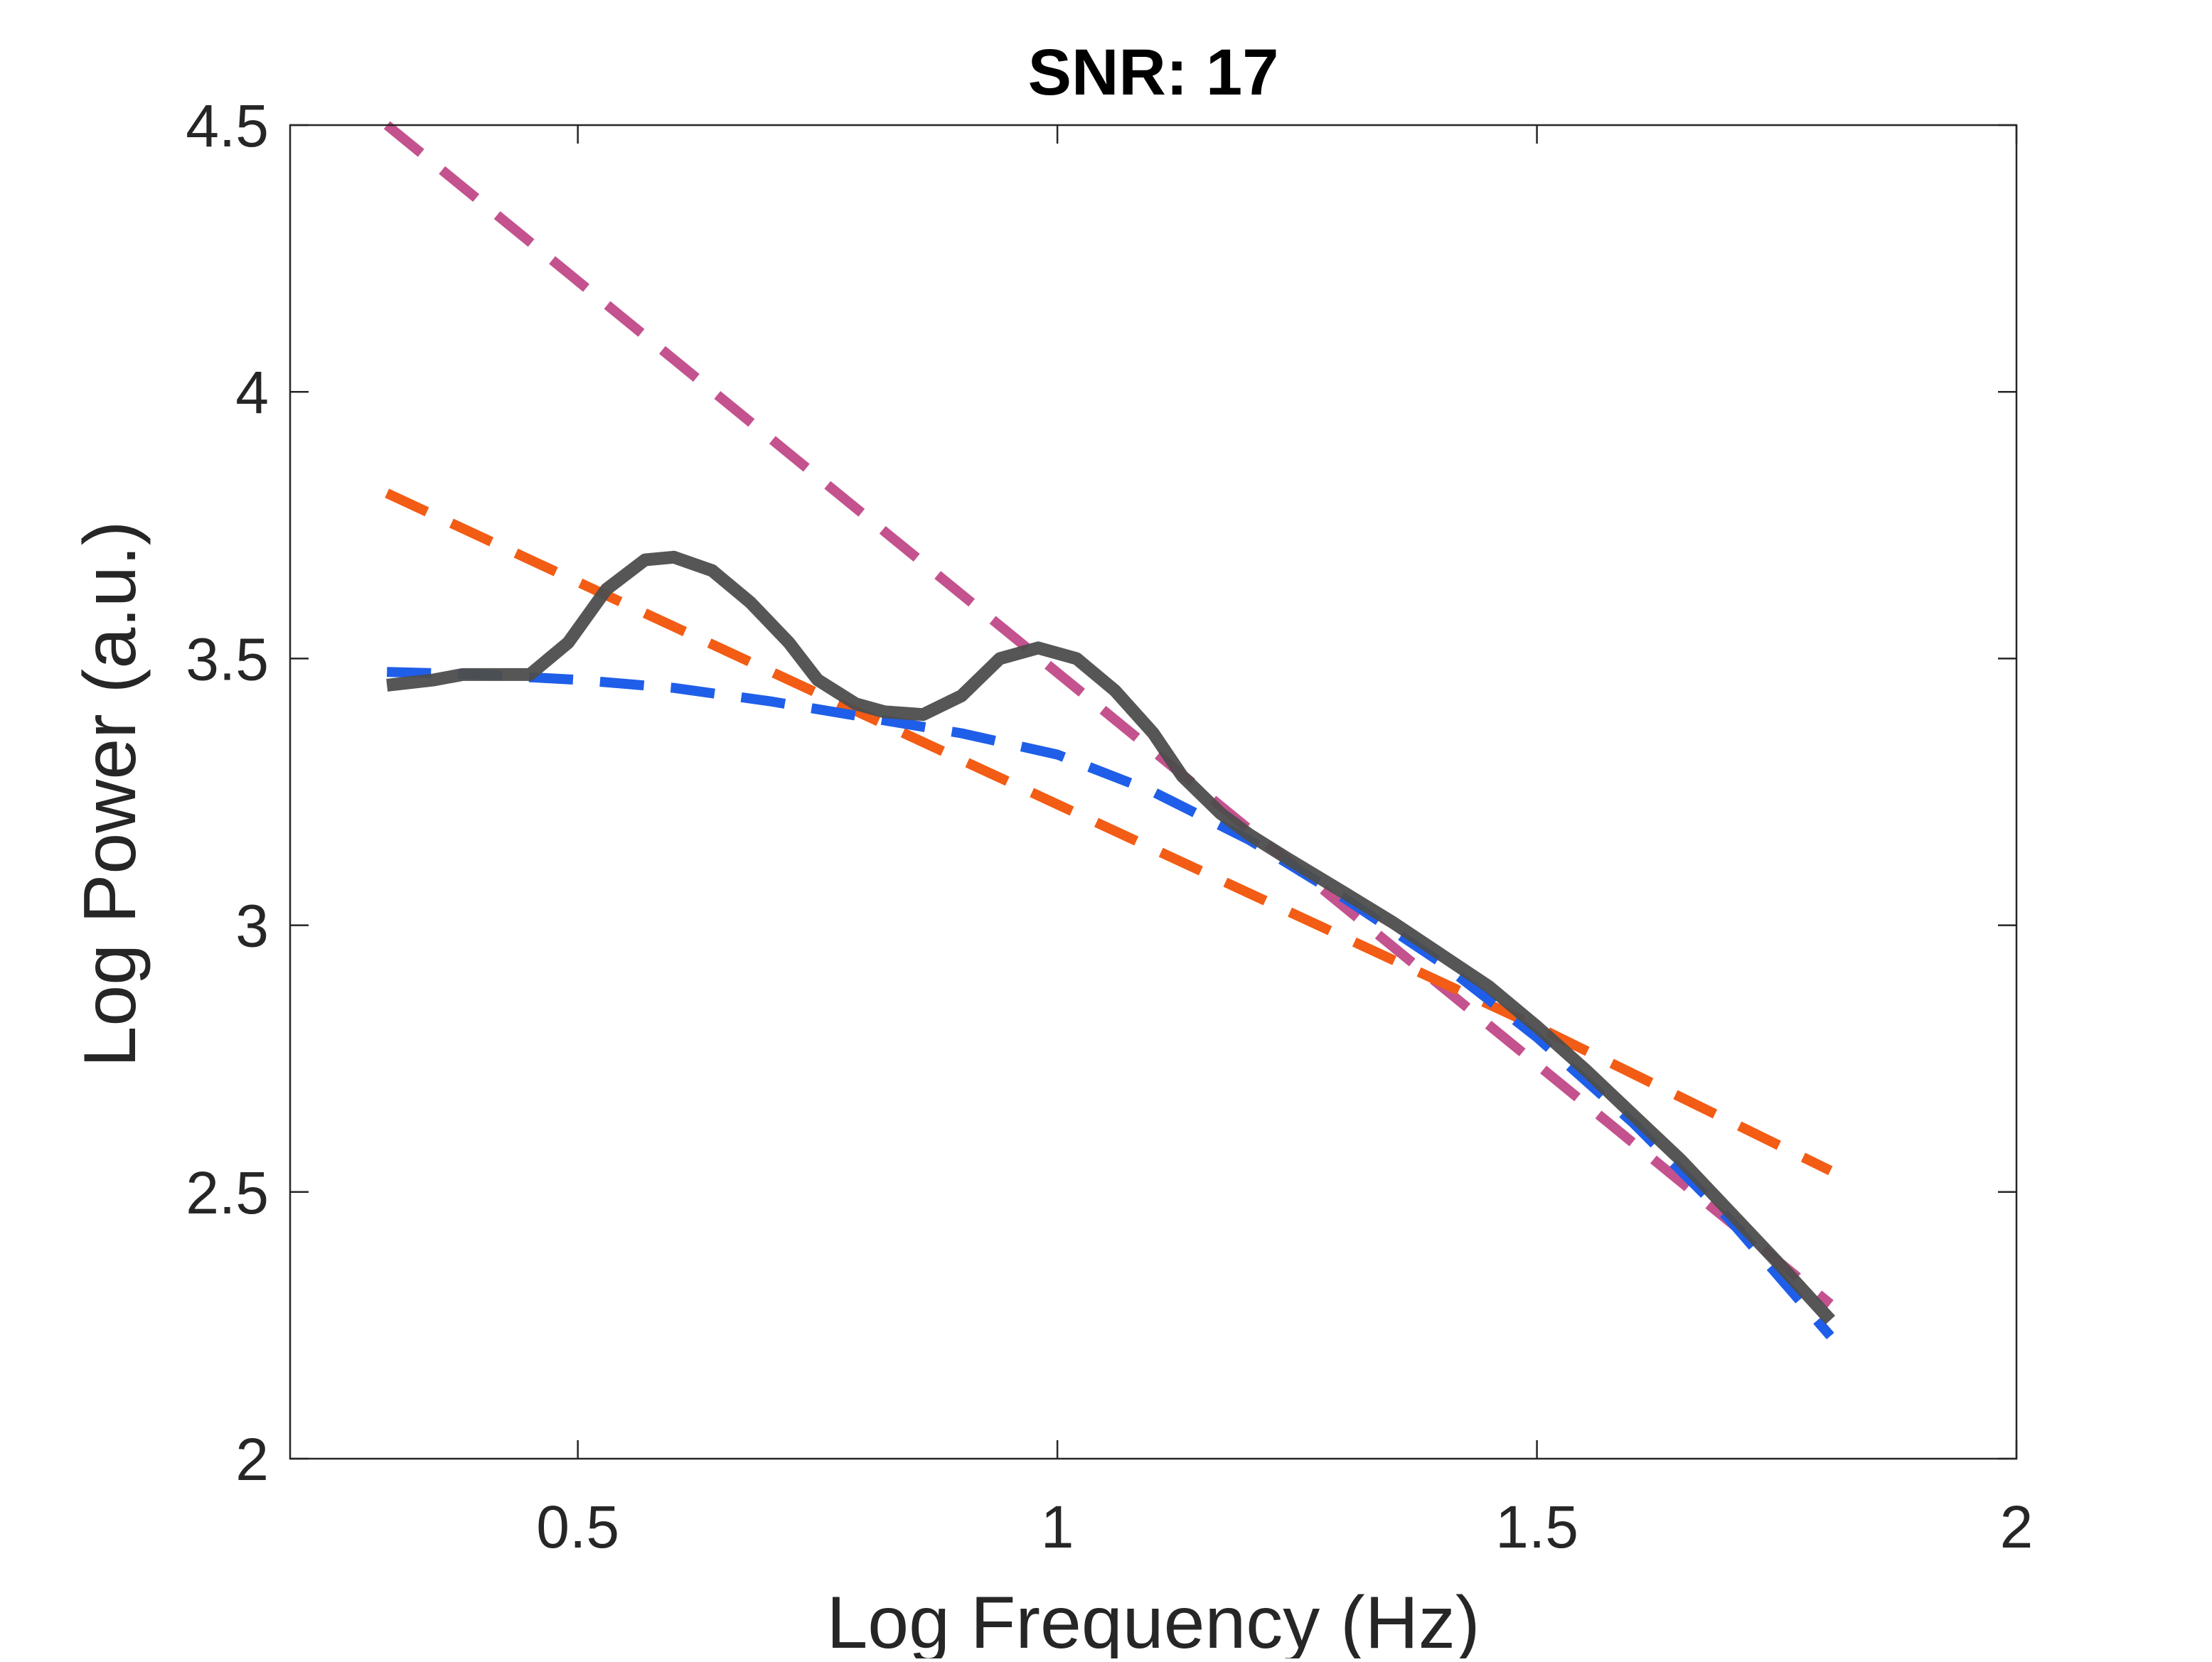  I want to click on x-axis-label: Log Frequency (Hz), so click(1153, 1620).